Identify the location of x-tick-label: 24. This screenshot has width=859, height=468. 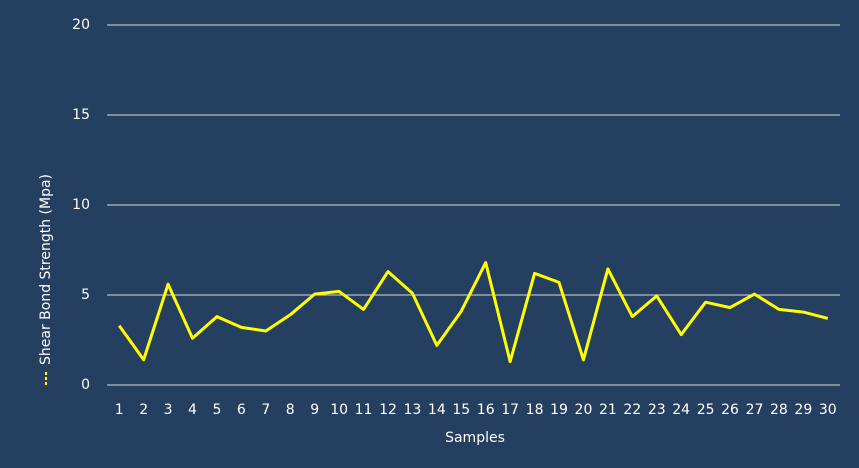
(681, 410).